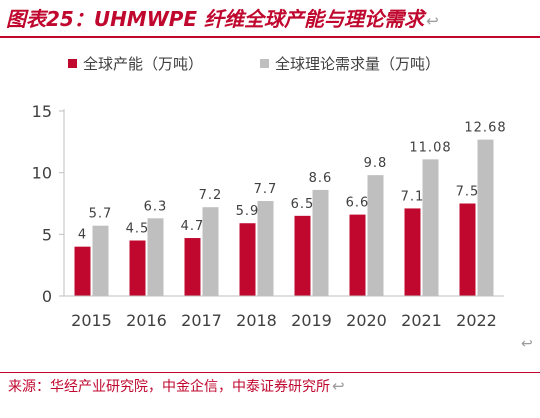 This screenshot has height=418, width=540. I want to click on bar-s1-2022, so click(467, 249).